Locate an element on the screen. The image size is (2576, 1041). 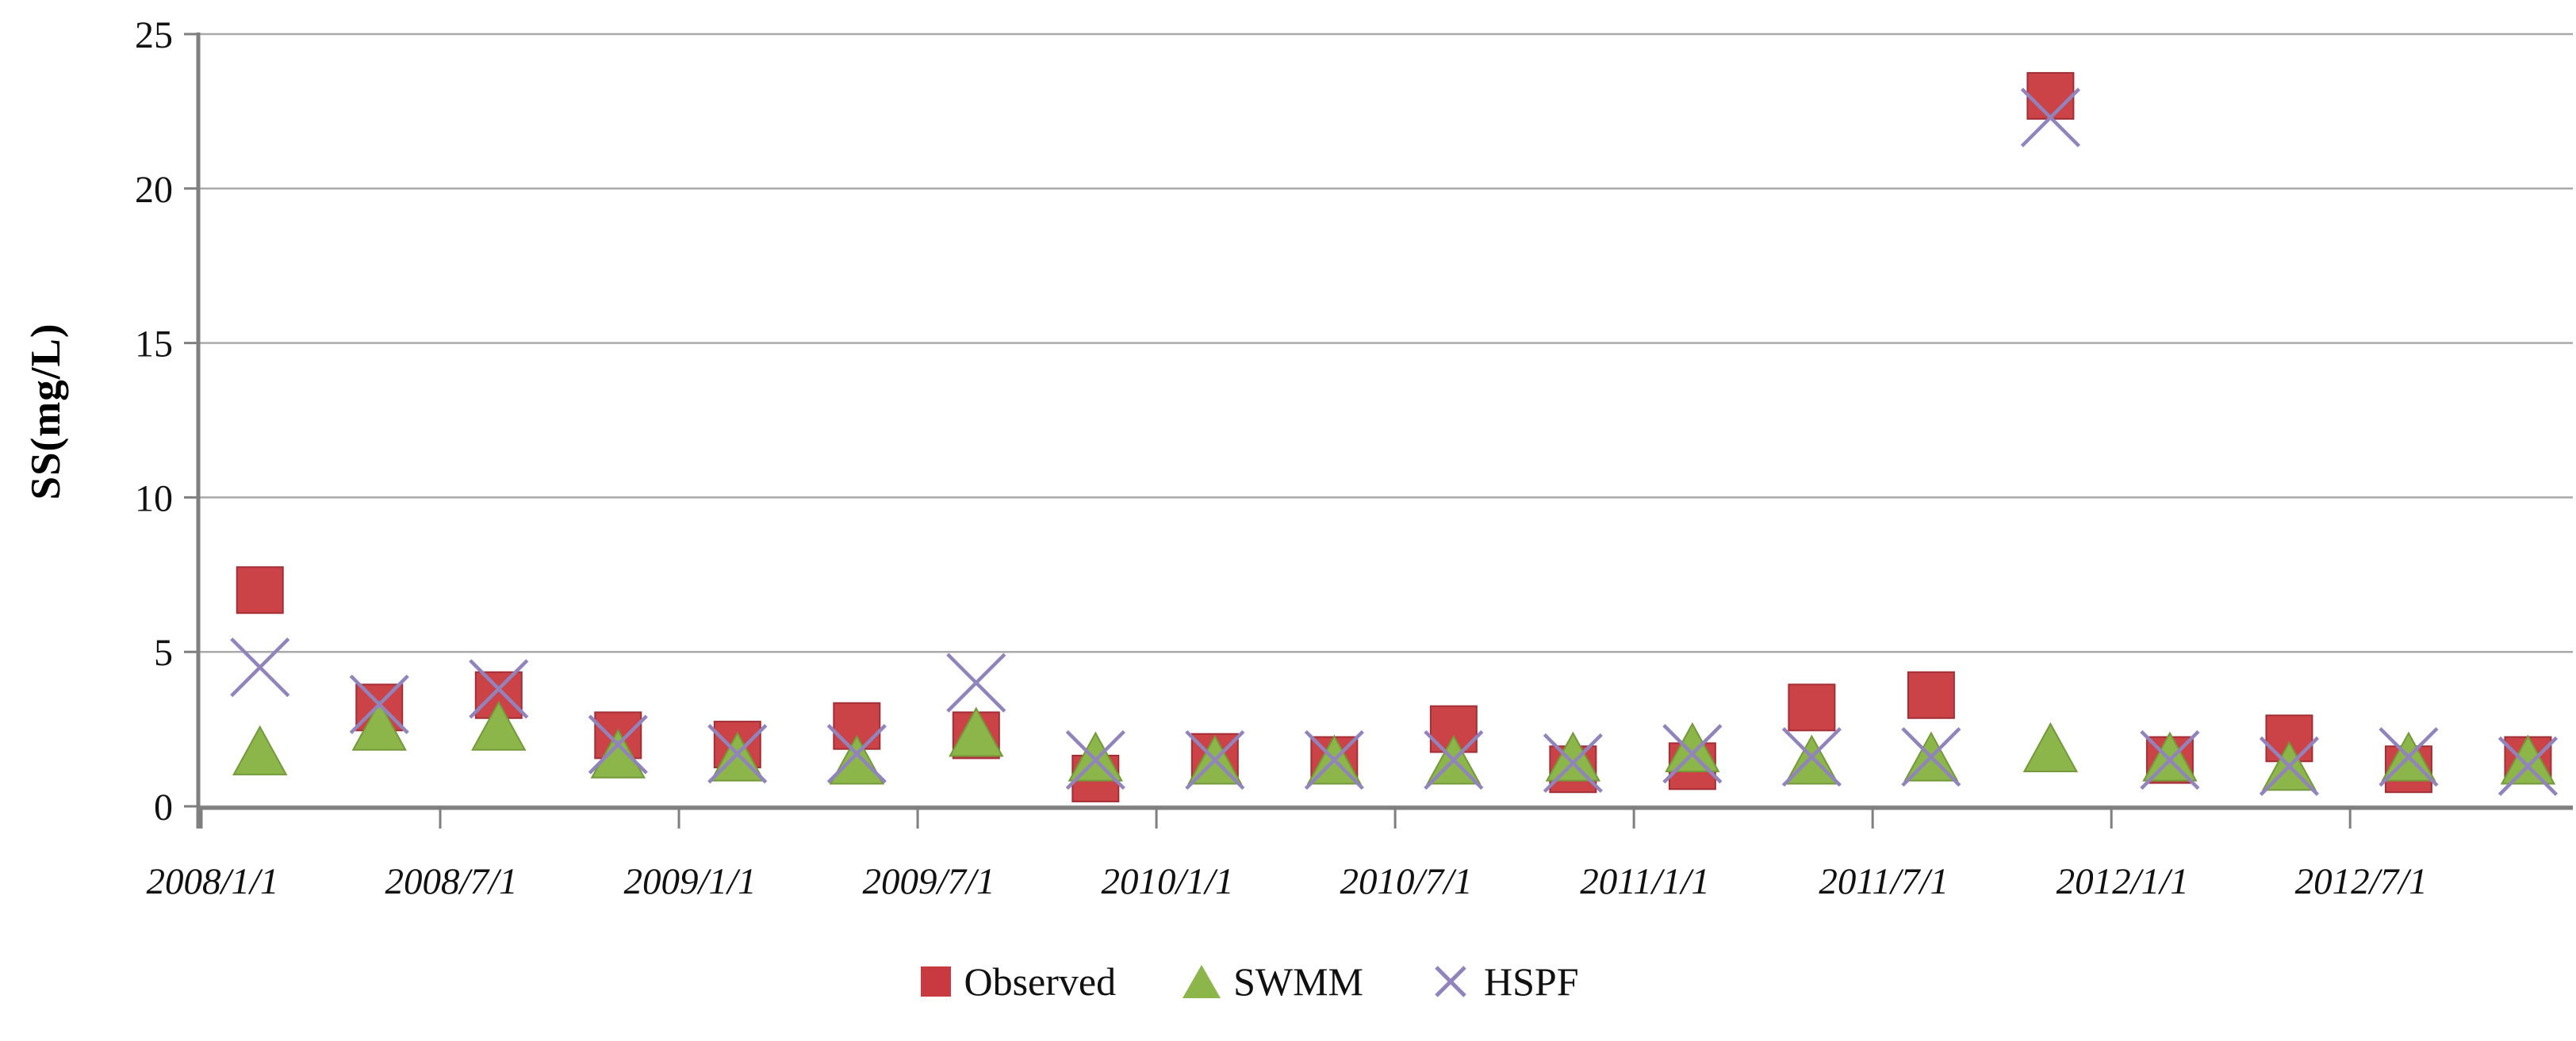
x-tick-label-2008/1/1: 2008/1/1 is located at coordinates (212, 881).